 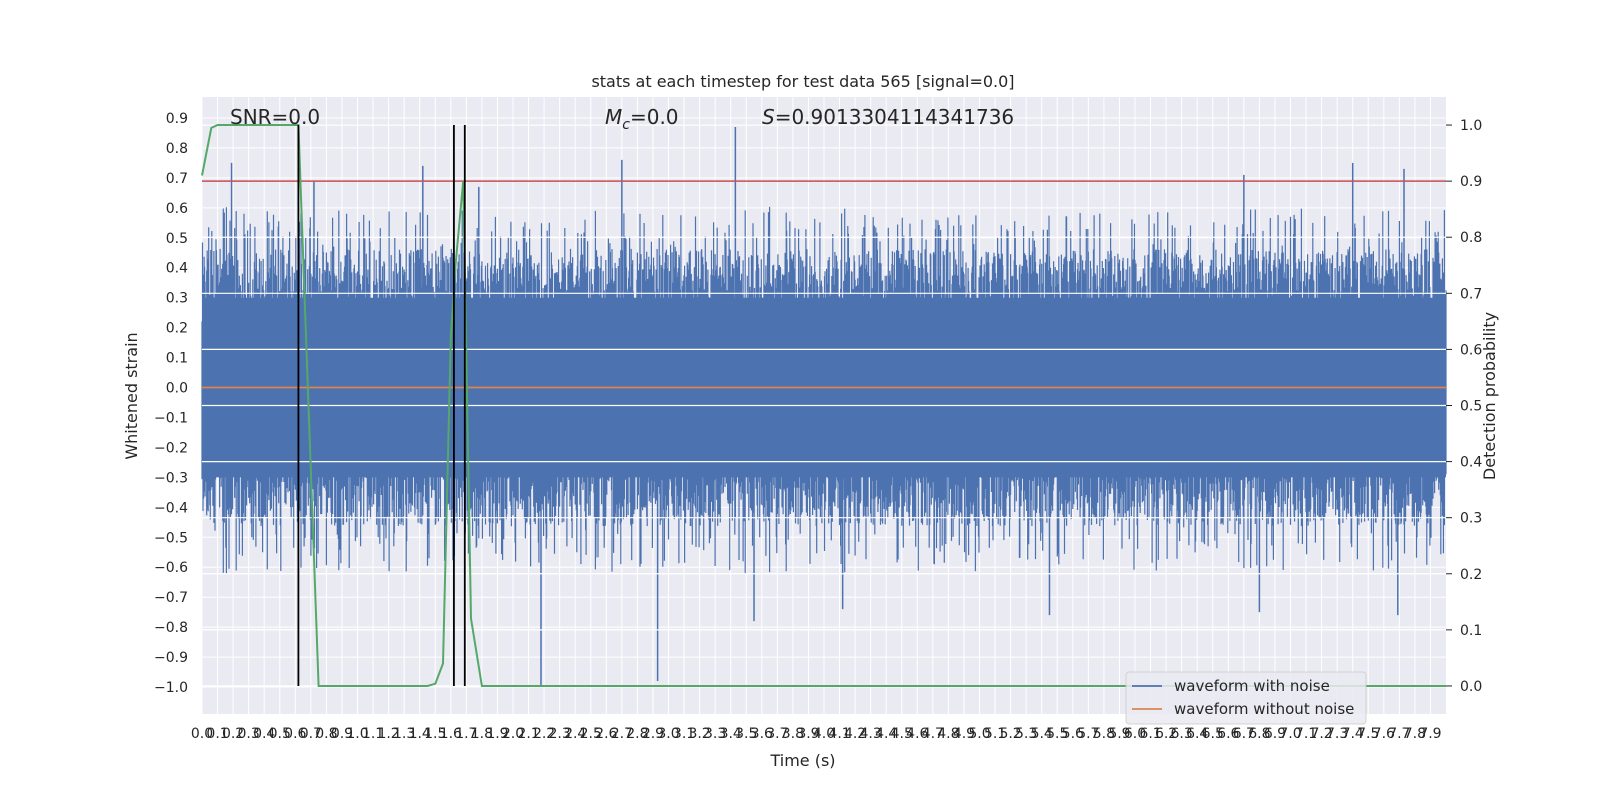 I want to click on x-tick-label: 2.6, so click(x=606, y=734).